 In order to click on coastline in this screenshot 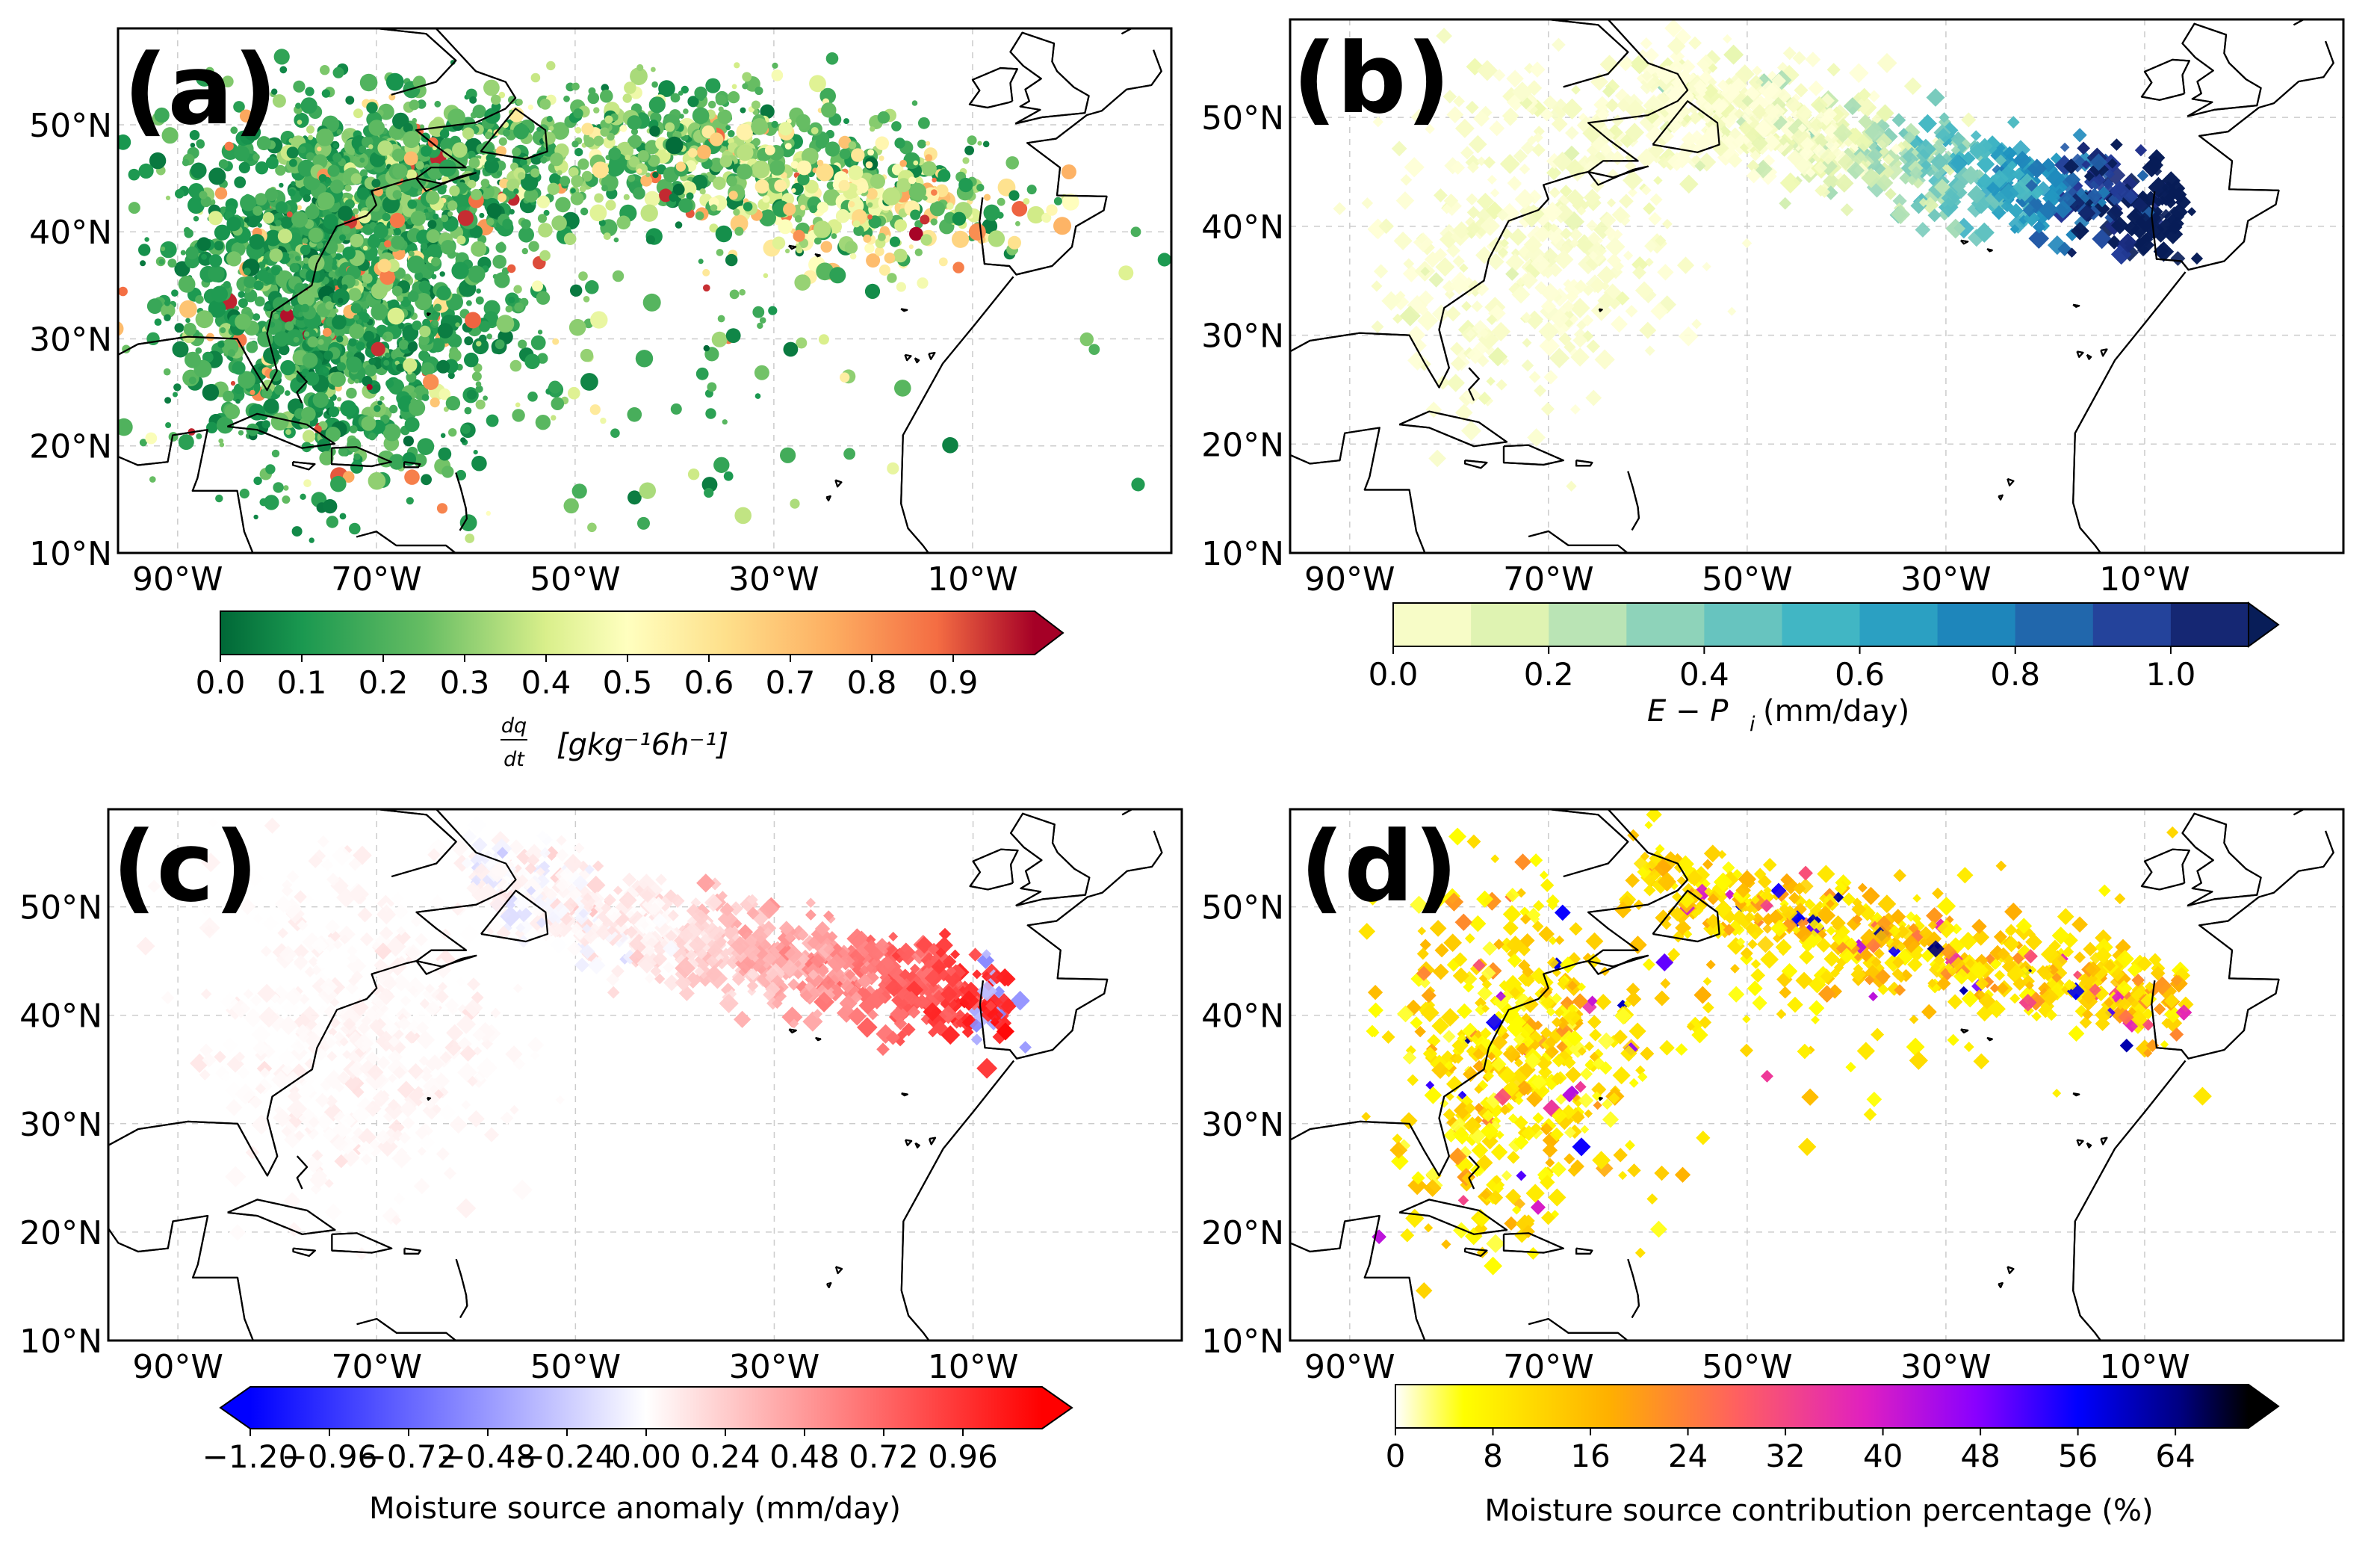, I will do `click(2221, 69)`.